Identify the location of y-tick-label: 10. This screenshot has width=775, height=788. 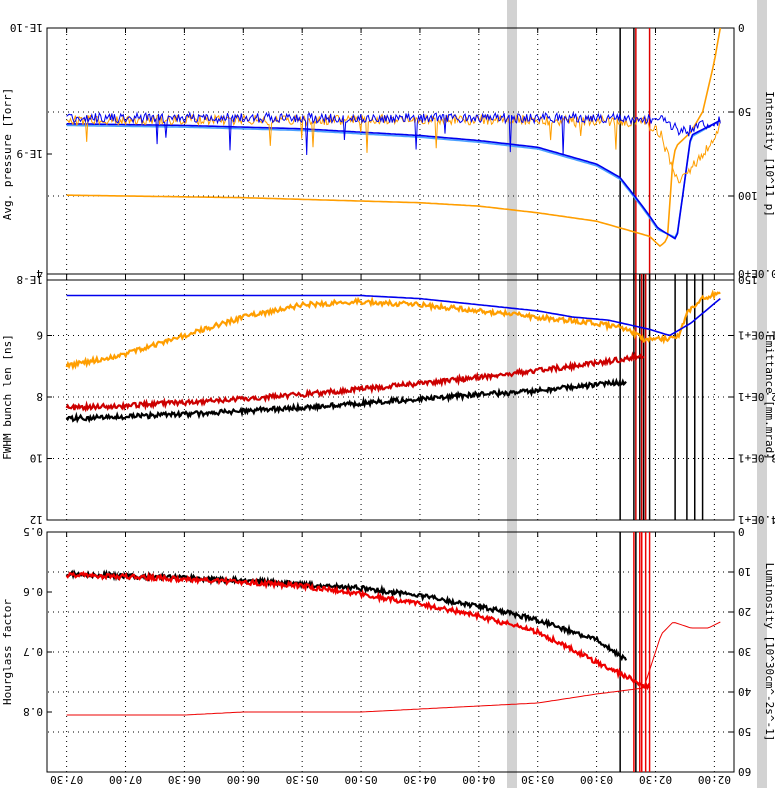
(744, 571).